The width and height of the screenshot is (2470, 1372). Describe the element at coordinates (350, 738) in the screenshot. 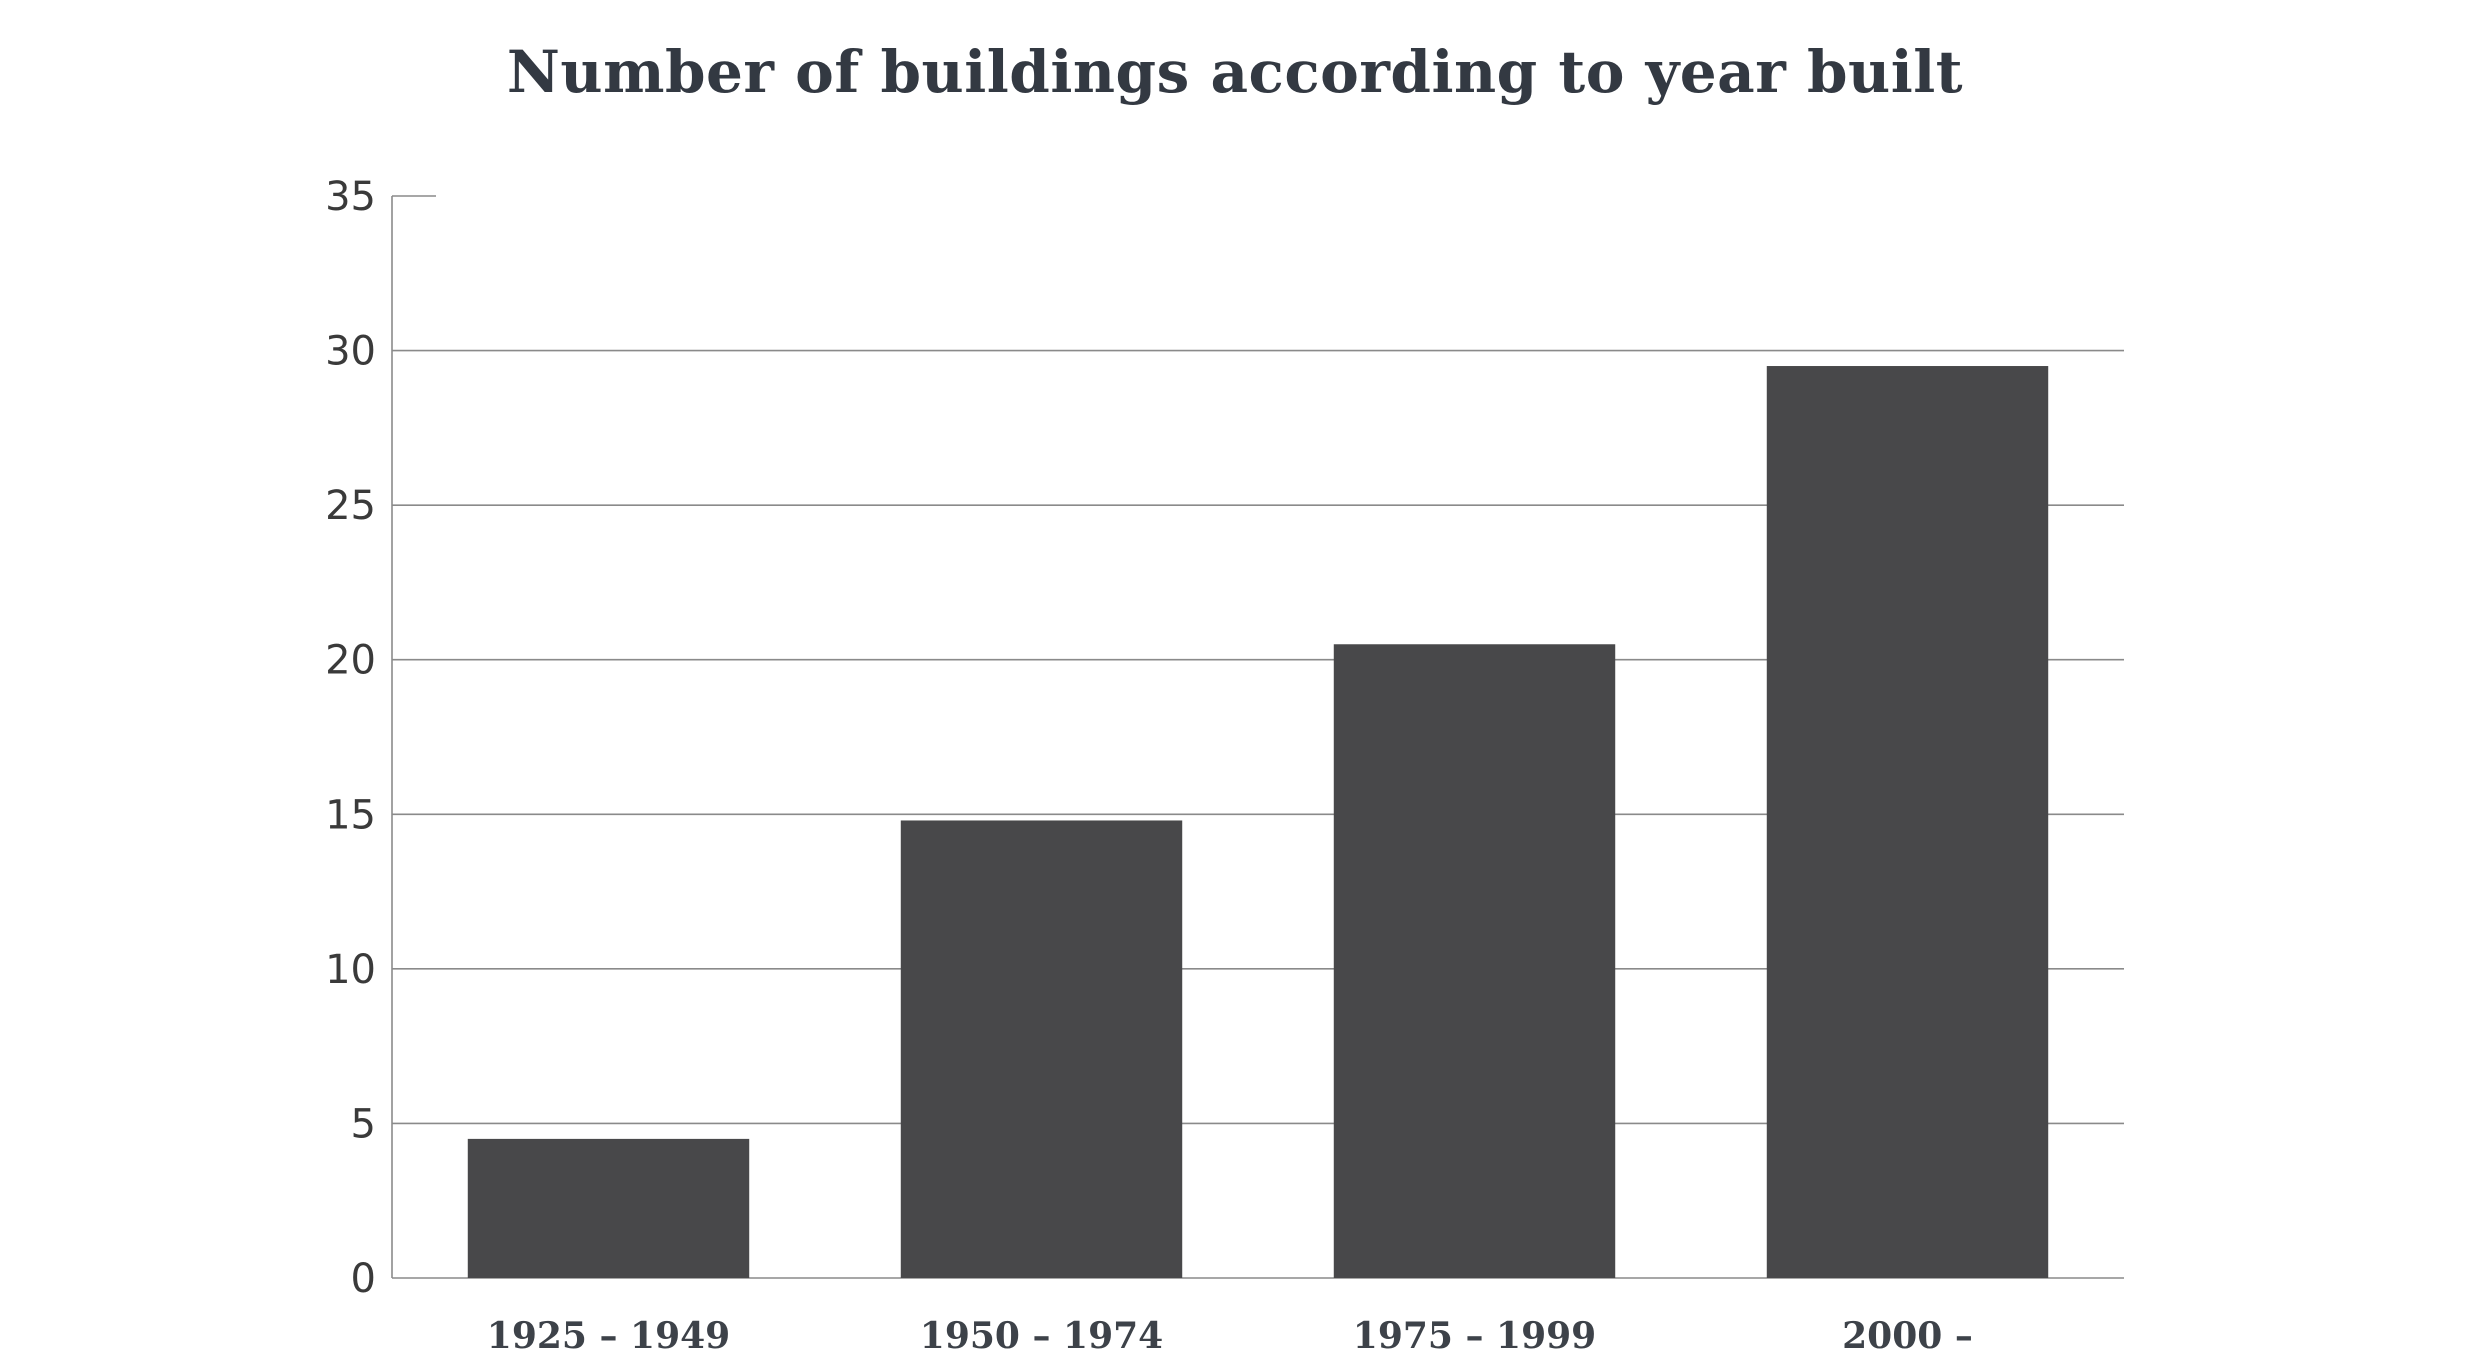

I see `y-tick-labels: 0 5 10 15 20 25 30 35` at that location.